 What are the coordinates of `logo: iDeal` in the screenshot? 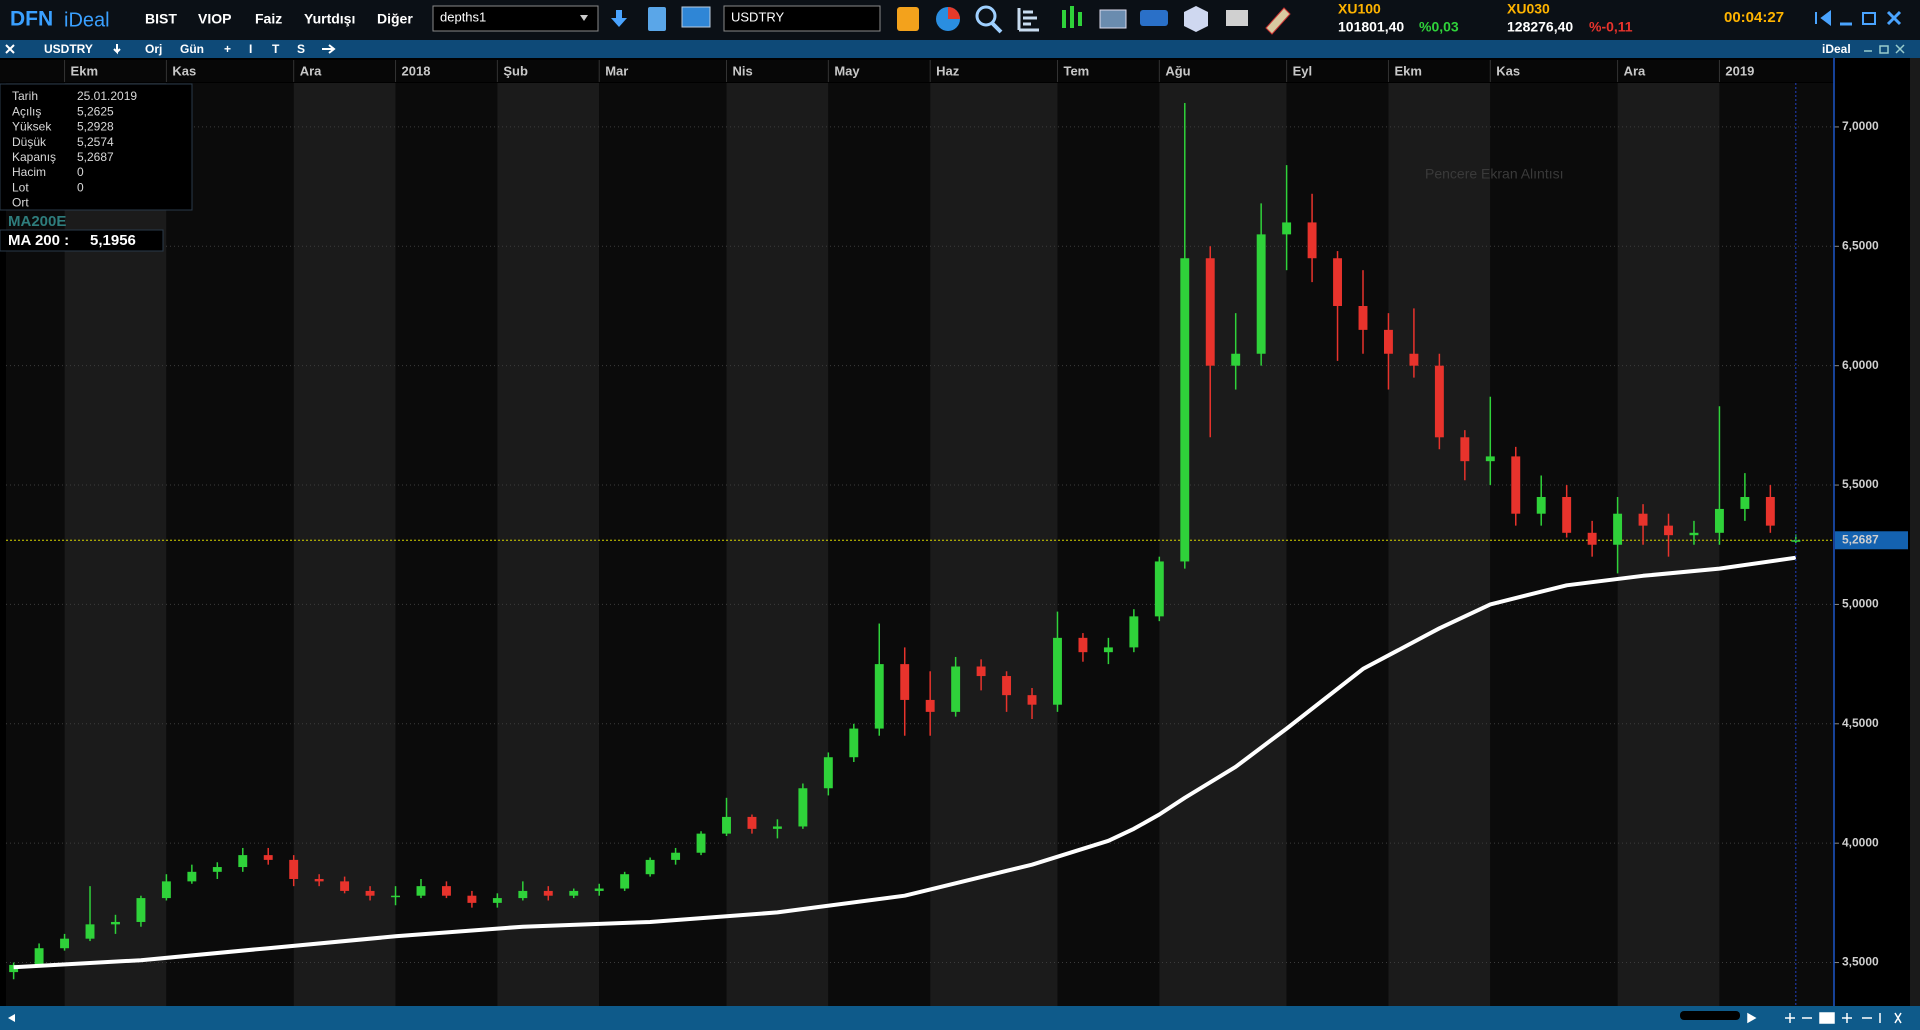 It's located at (87, 20).